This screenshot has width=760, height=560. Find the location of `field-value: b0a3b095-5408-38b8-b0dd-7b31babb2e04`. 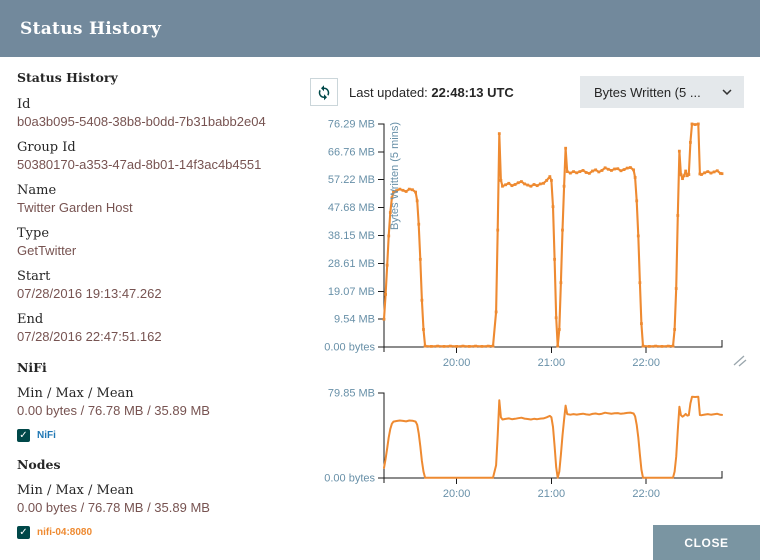

field-value: b0a3b095-5408-38b8-b0dd-7b31babb2e04 is located at coordinates (141, 121).